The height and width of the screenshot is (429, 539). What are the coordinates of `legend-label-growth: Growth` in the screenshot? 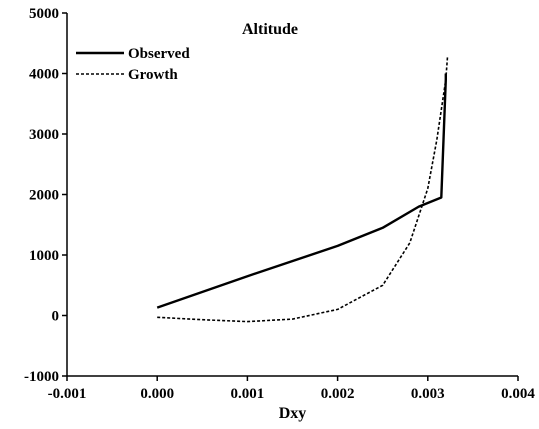 It's located at (153, 75).